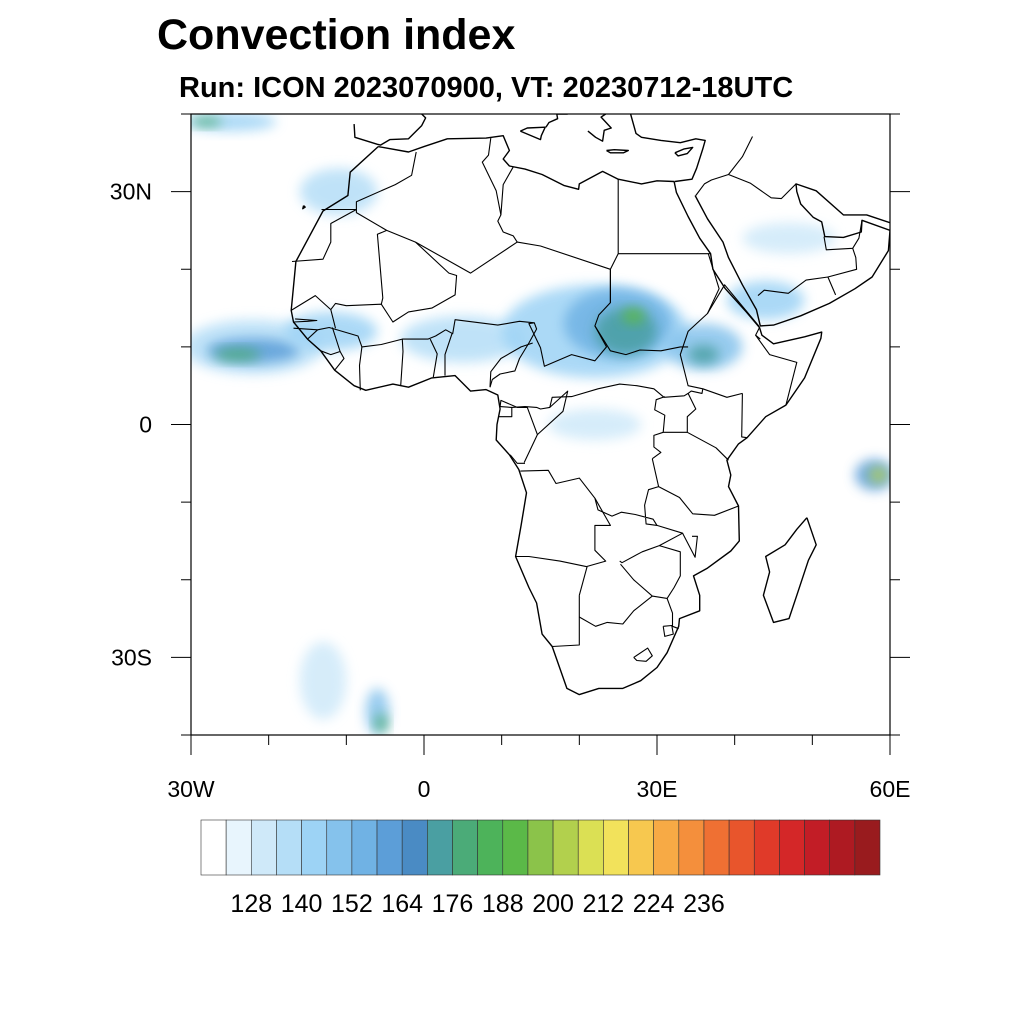 Image resolution: width=1024 pixels, height=1024 pixels. Describe the element at coordinates (890, 789) in the screenshot. I see `lon-label: 60E` at that location.